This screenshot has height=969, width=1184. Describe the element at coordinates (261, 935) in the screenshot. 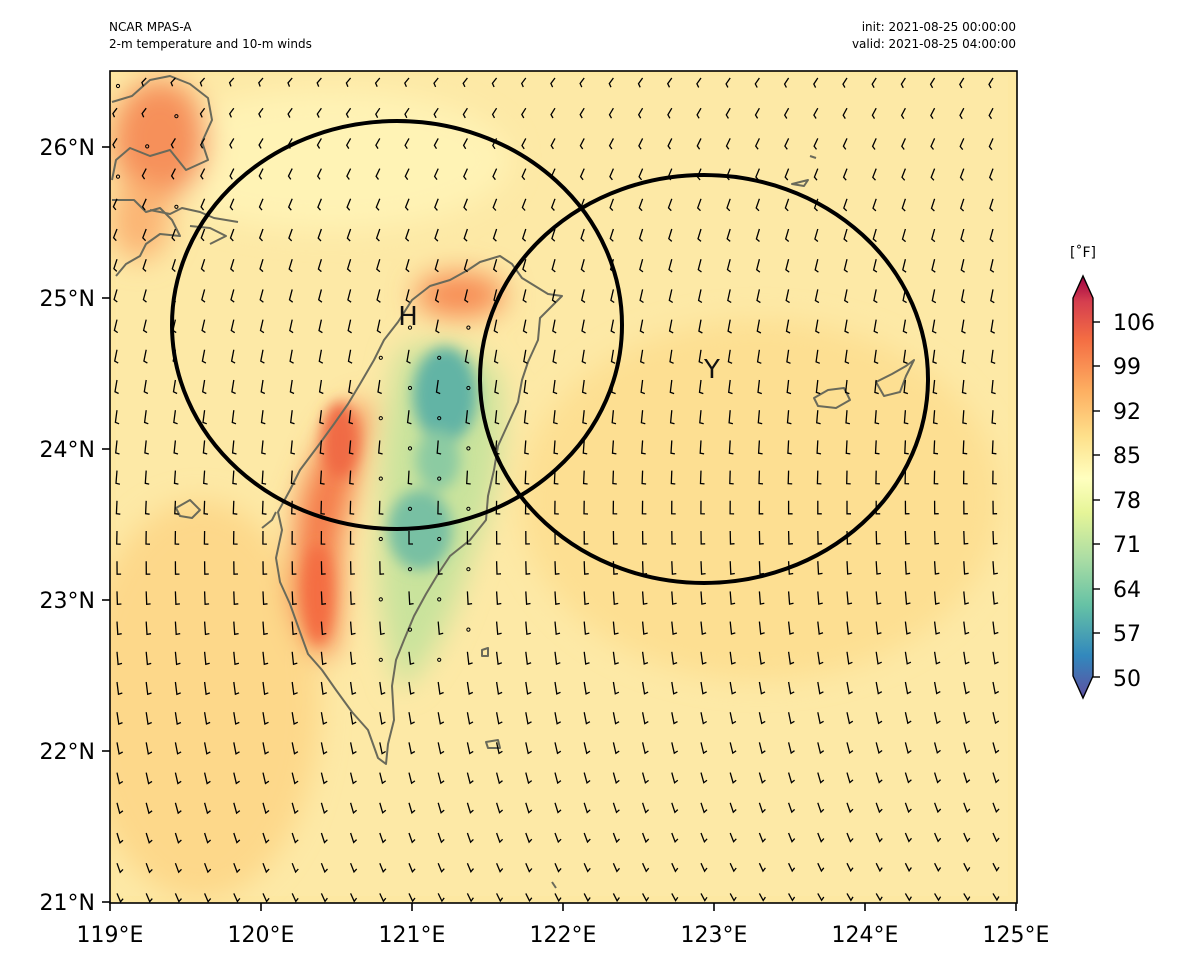

I see `x-tick-label: 120°E` at that location.